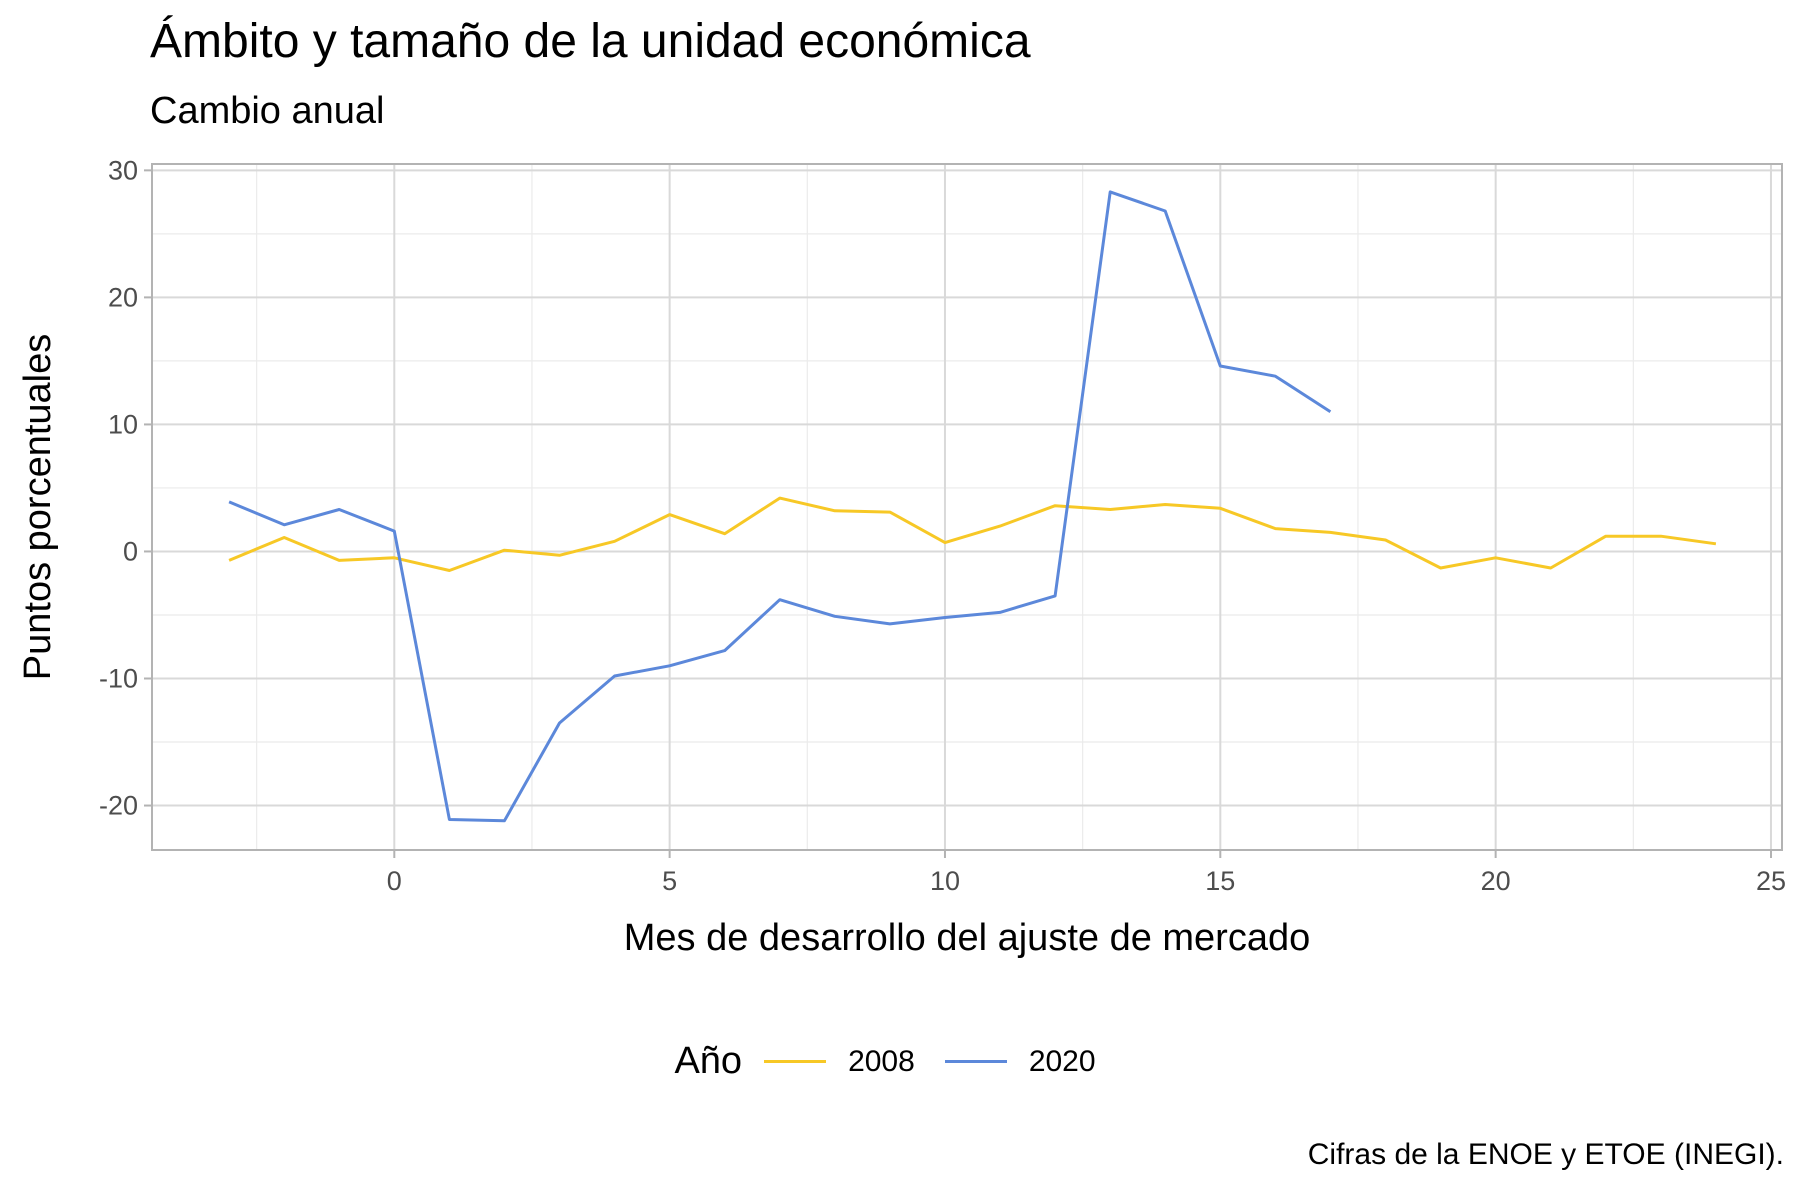  I want to click on series-line-2008, so click(972, 534).